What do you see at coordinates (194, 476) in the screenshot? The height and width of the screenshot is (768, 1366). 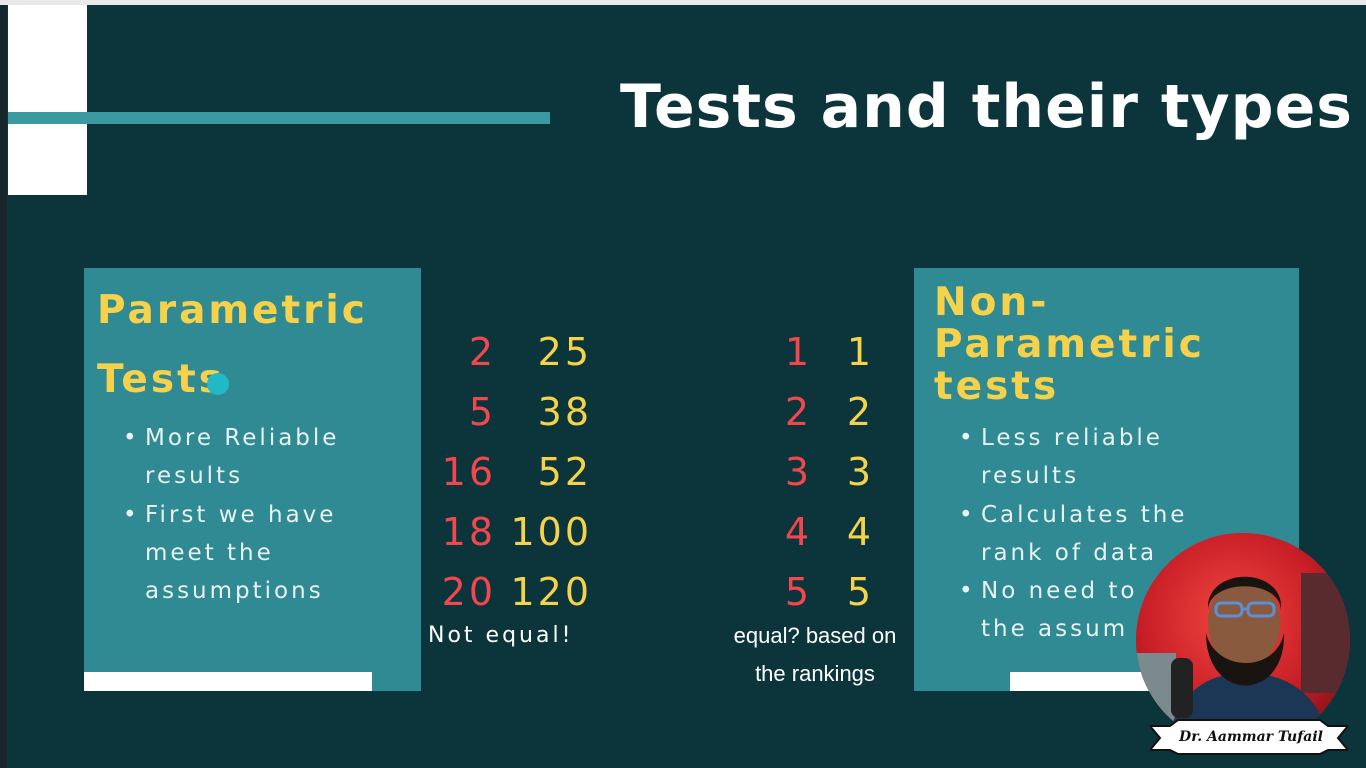 I see `parametric-bullet-1-line2: results` at bounding box center [194, 476].